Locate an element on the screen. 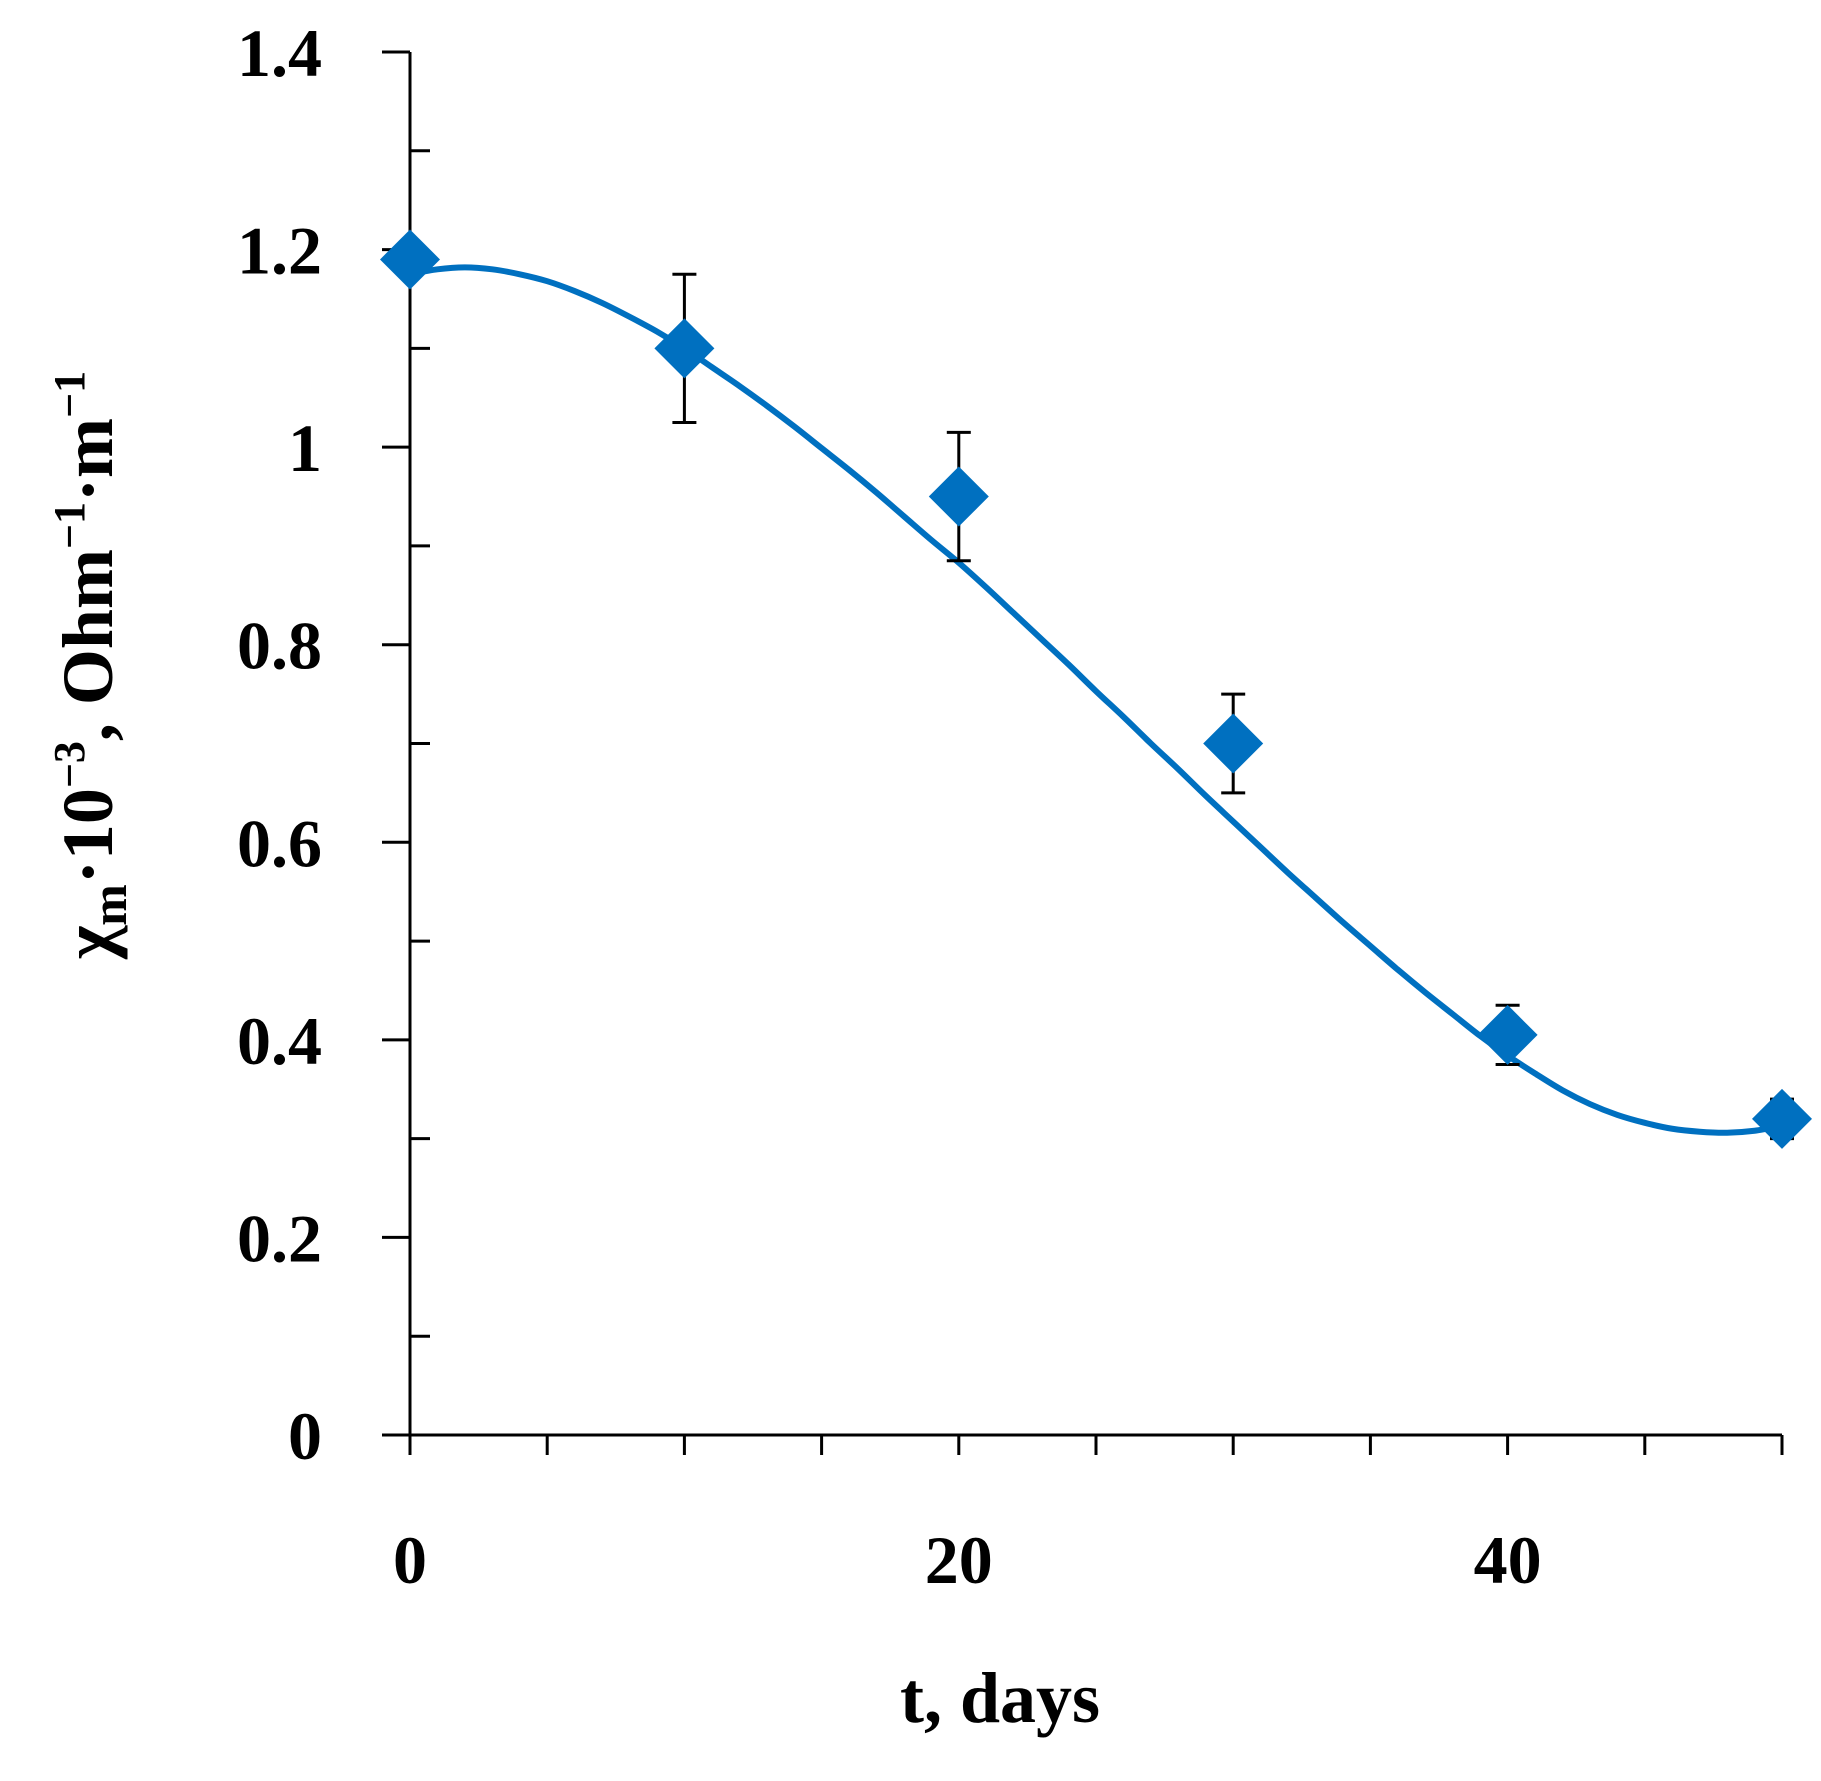  y-axis-exp2: −1 is located at coordinates (69, 525).